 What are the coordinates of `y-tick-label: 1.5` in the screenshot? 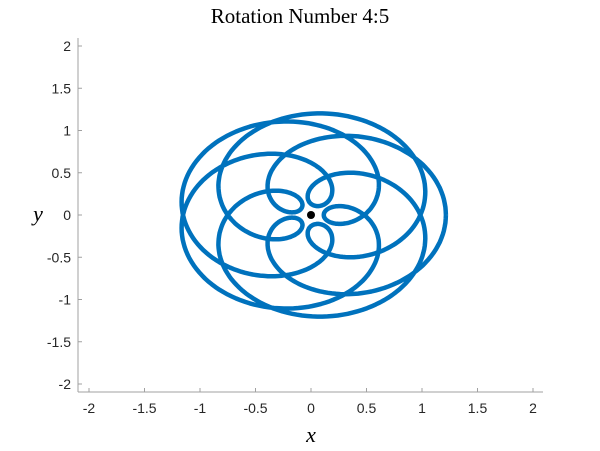 It's located at (62, 88).